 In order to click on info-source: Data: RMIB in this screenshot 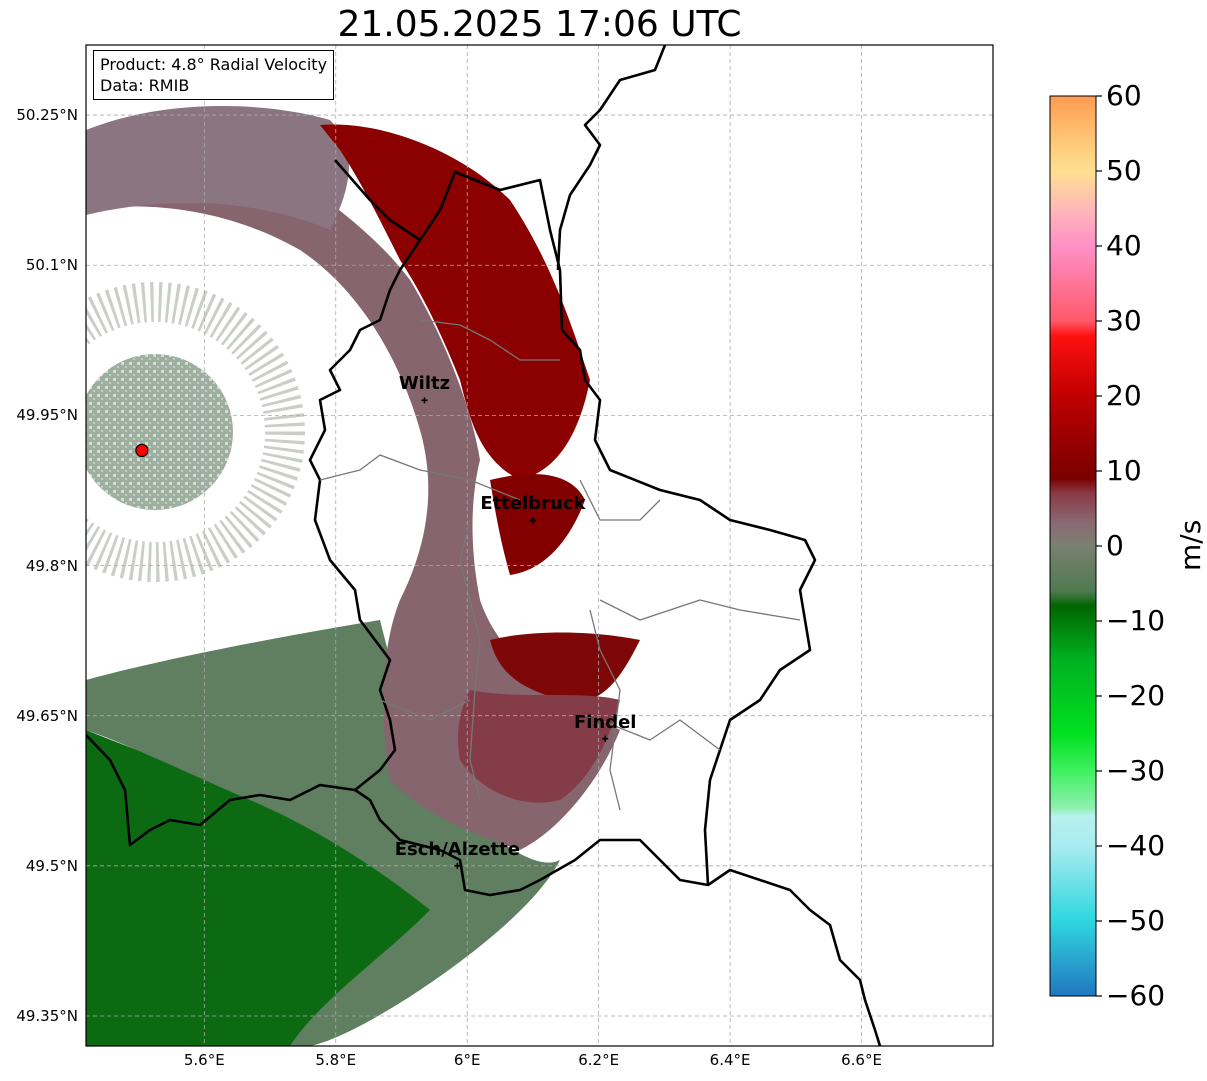, I will do `click(145, 85)`.